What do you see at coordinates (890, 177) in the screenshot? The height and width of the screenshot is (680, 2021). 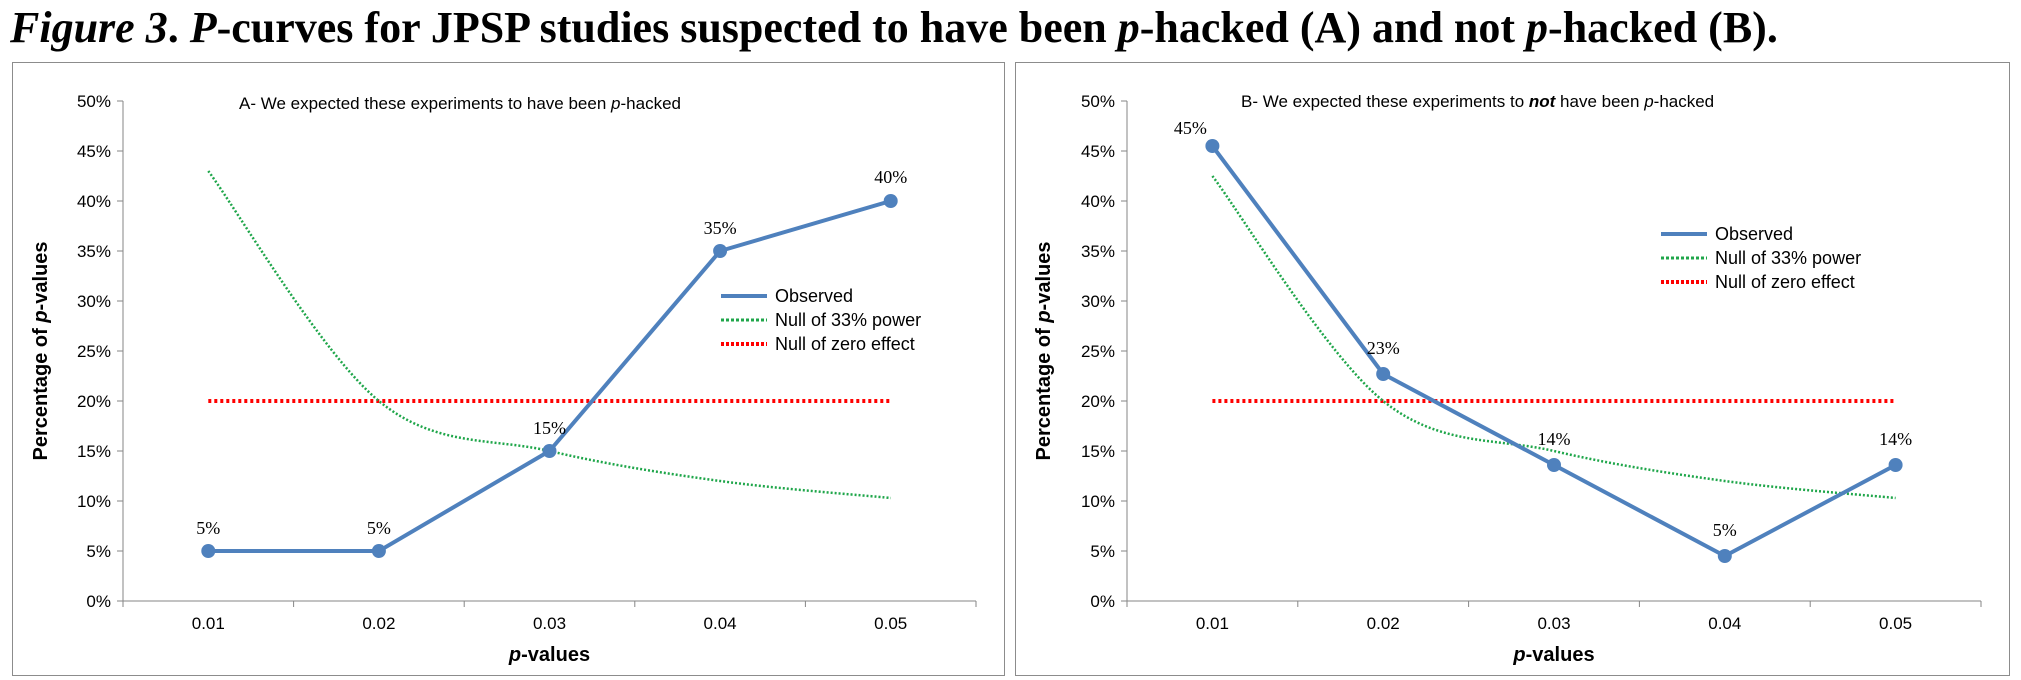 I see `data-label: 40%` at bounding box center [890, 177].